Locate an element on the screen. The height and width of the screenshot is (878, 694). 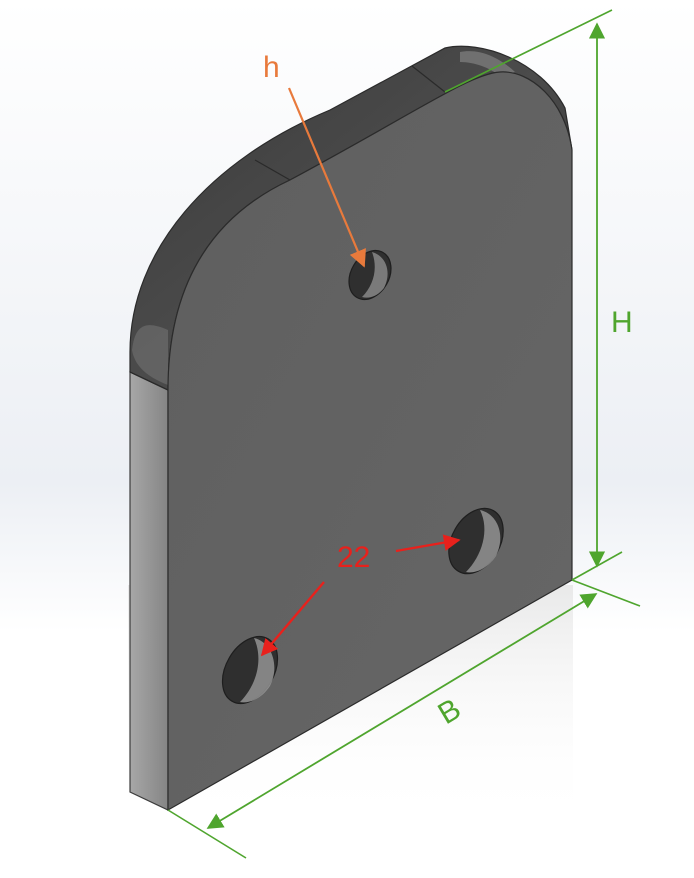
edge-highlight-right is located at coordinates (487, 63).